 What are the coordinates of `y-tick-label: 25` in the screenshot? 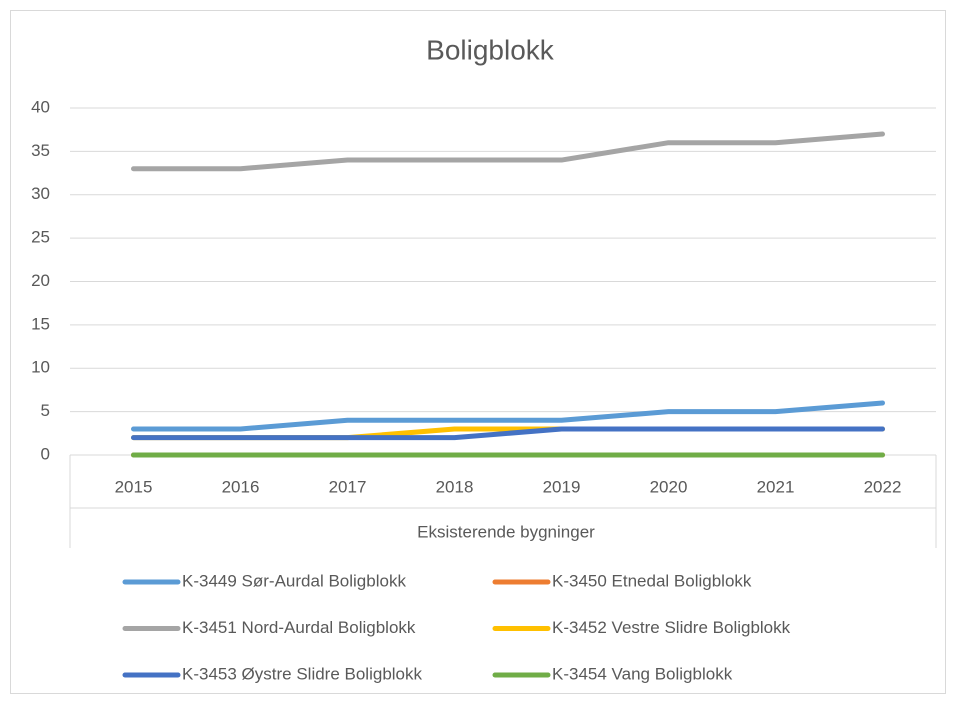 It's located at (40, 237).